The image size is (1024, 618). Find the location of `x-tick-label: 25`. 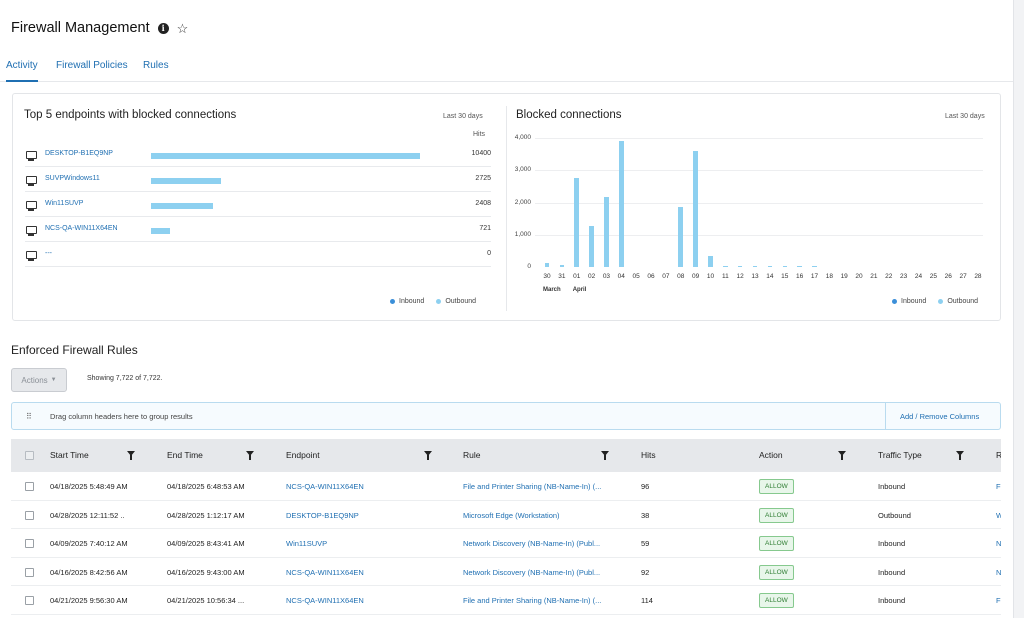

x-tick-label: 25 is located at coordinates (933, 276).